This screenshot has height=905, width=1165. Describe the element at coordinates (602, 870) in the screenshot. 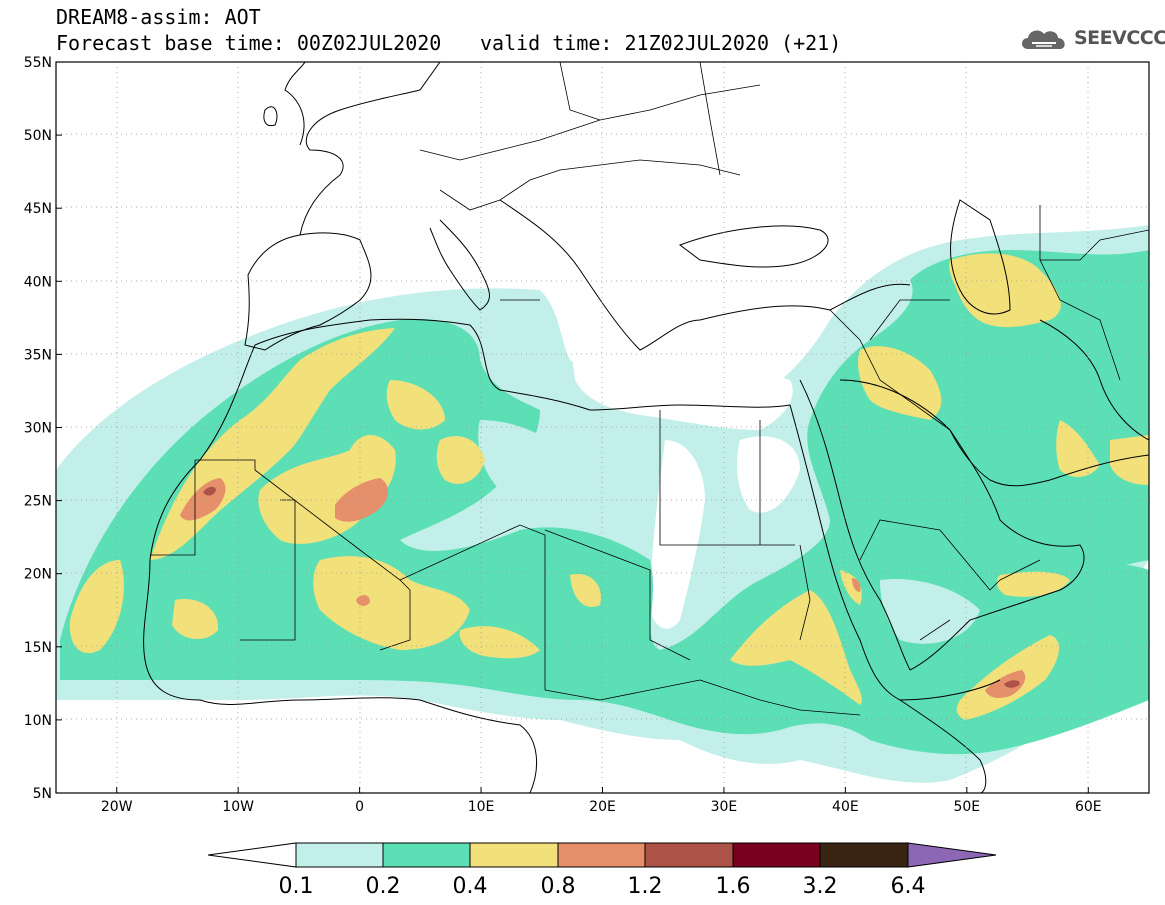

I see `colorbar: 0.1 0.2 0.4 0.8 1.2 1.6 3.2 6.4` at that location.